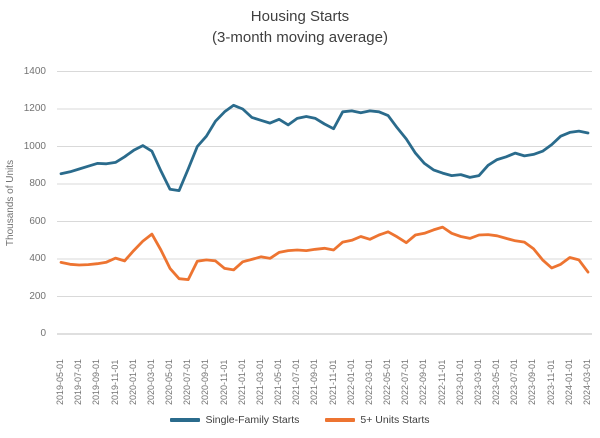  I want to click on x-tick-label: 2021-11-01, so click(332, 382).